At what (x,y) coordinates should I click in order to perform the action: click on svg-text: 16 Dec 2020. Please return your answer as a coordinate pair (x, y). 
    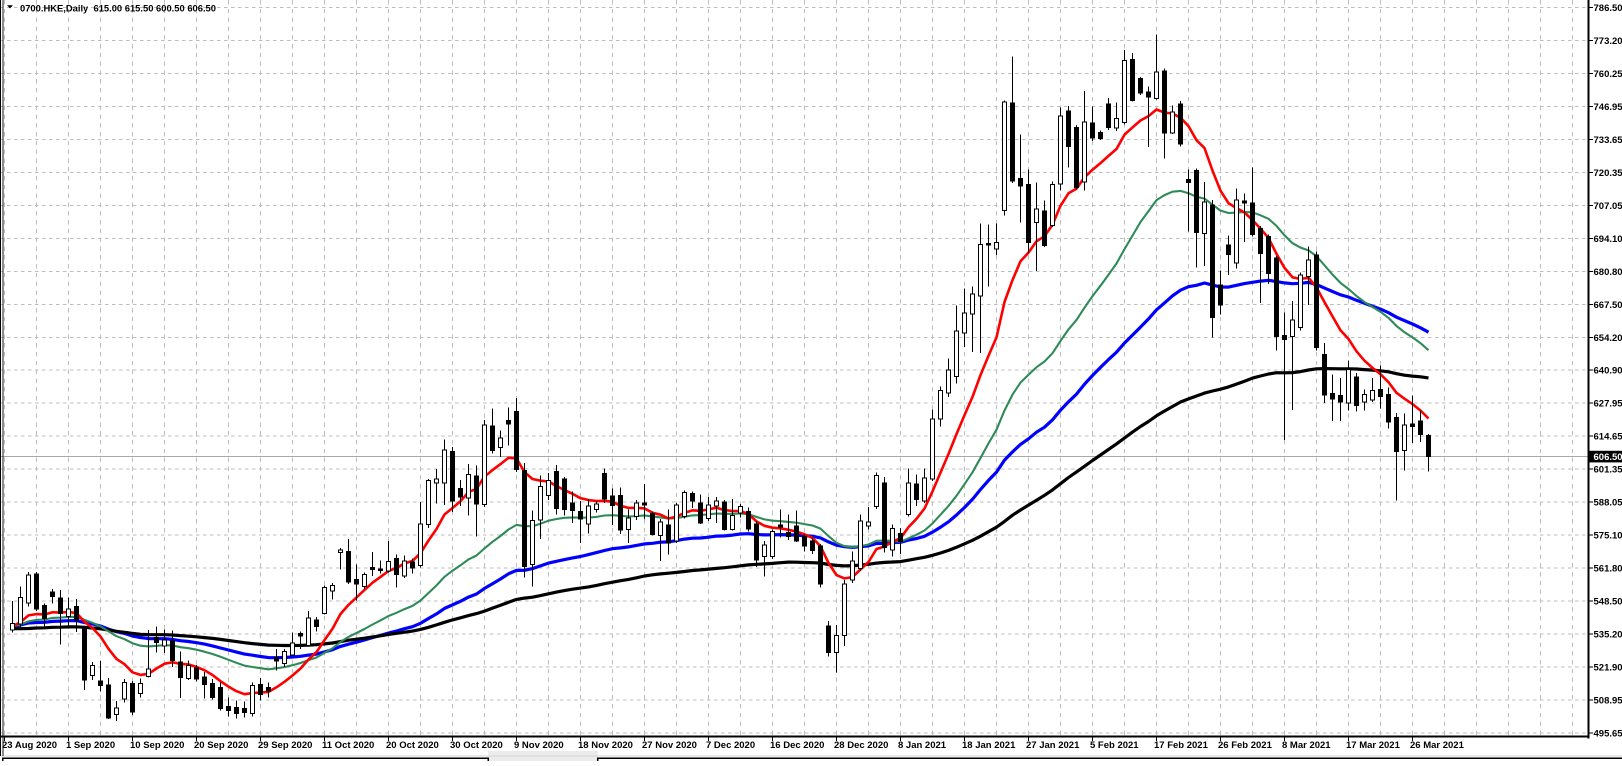
    Looking at the image, I should click on (797, 745).